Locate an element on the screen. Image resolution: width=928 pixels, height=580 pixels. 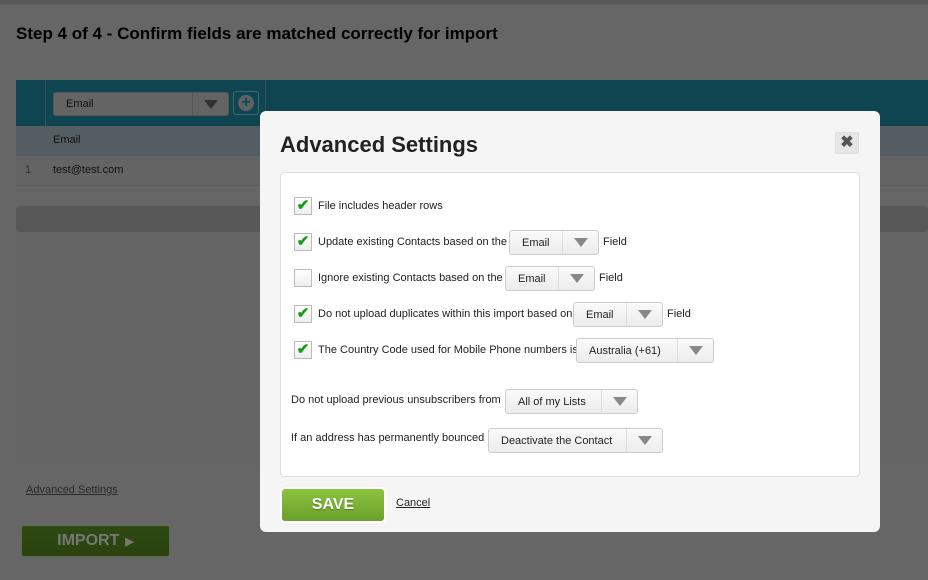
update-existing-checkbox: ✔ is located at coordinates (303, 242).